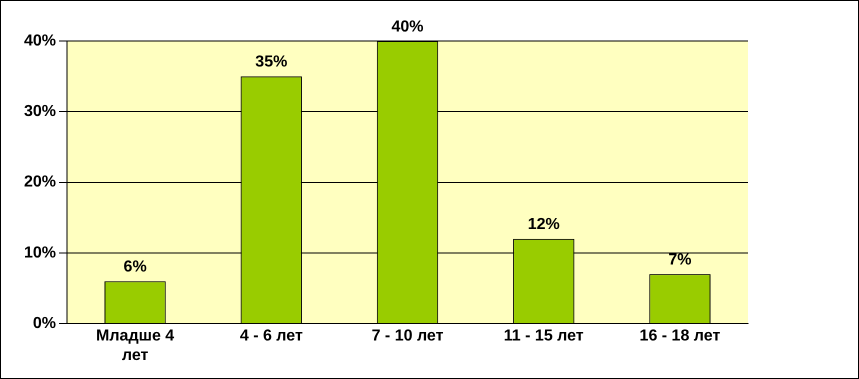 This screenshot has height=379, width=859. What do you see at coordinates (135, 346) in the screenshot?
I see `x-tick-label: Младше 4 лет` at bounding box center [135, 346].